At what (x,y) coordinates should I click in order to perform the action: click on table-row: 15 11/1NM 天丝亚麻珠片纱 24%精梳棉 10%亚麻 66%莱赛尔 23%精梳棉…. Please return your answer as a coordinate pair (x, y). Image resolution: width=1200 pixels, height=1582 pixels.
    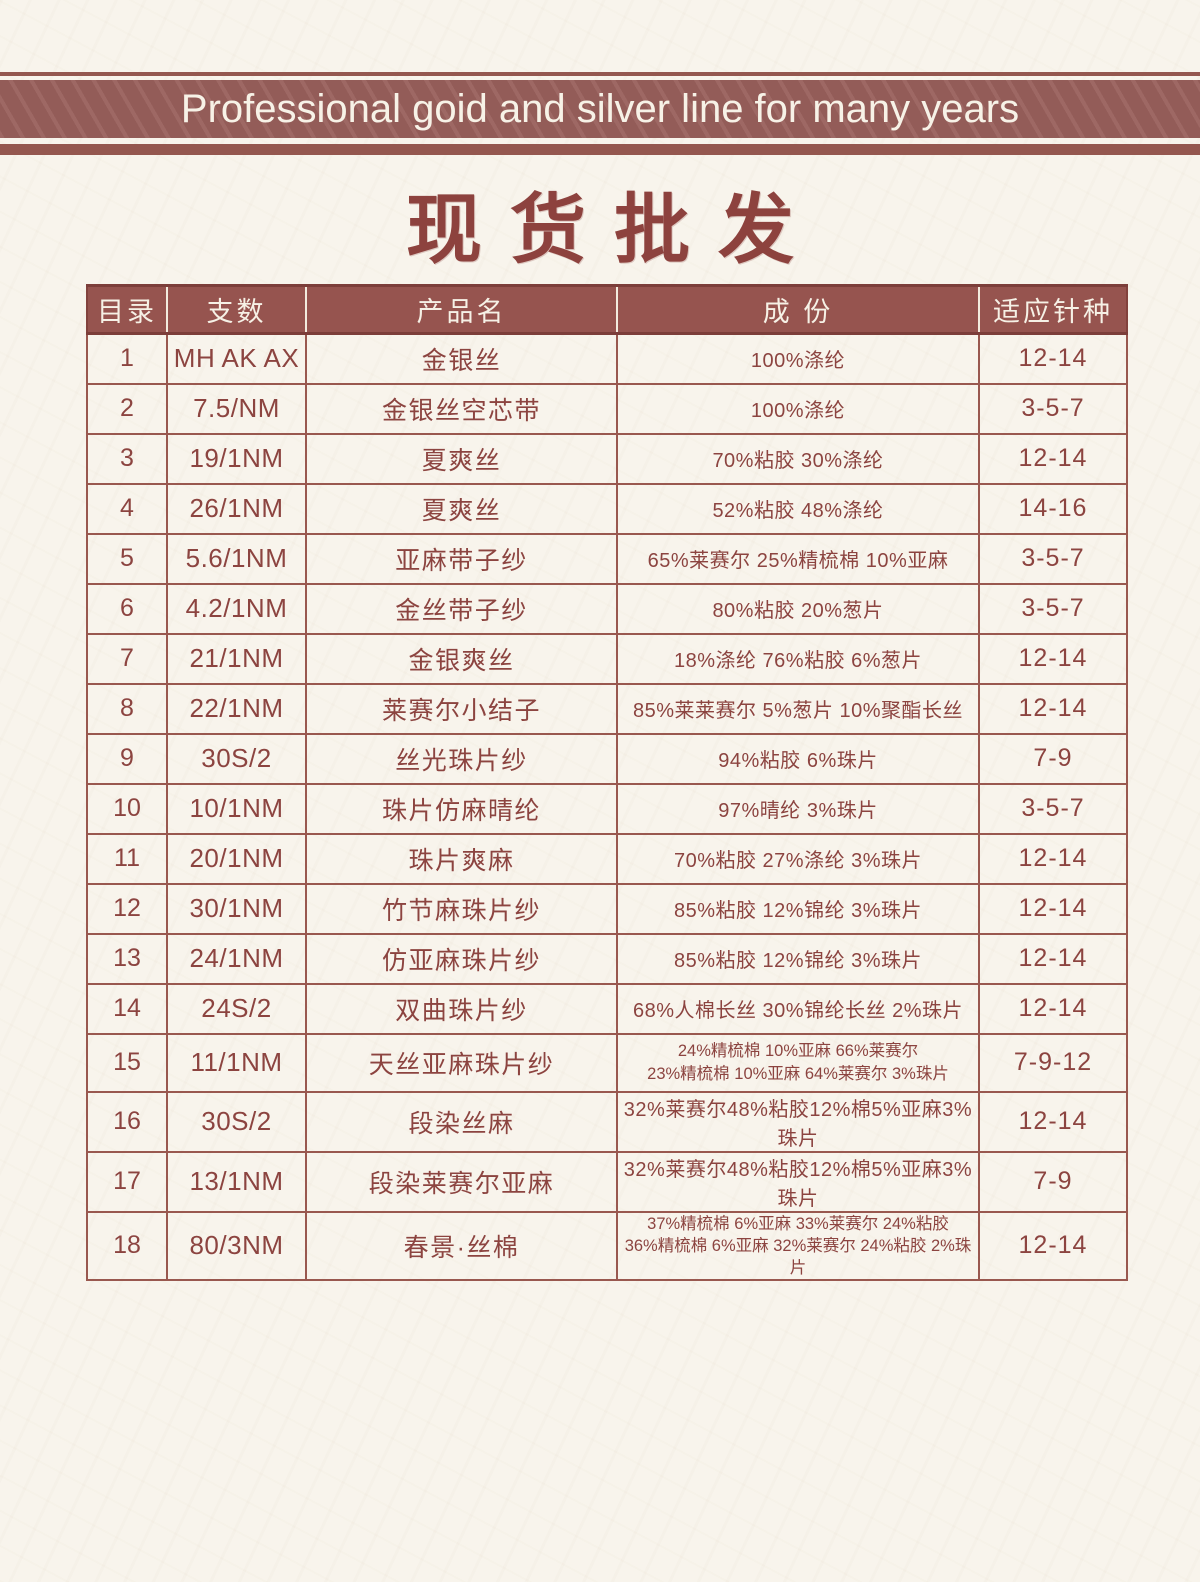
    Looking at the image, I should click on (607, 1062).